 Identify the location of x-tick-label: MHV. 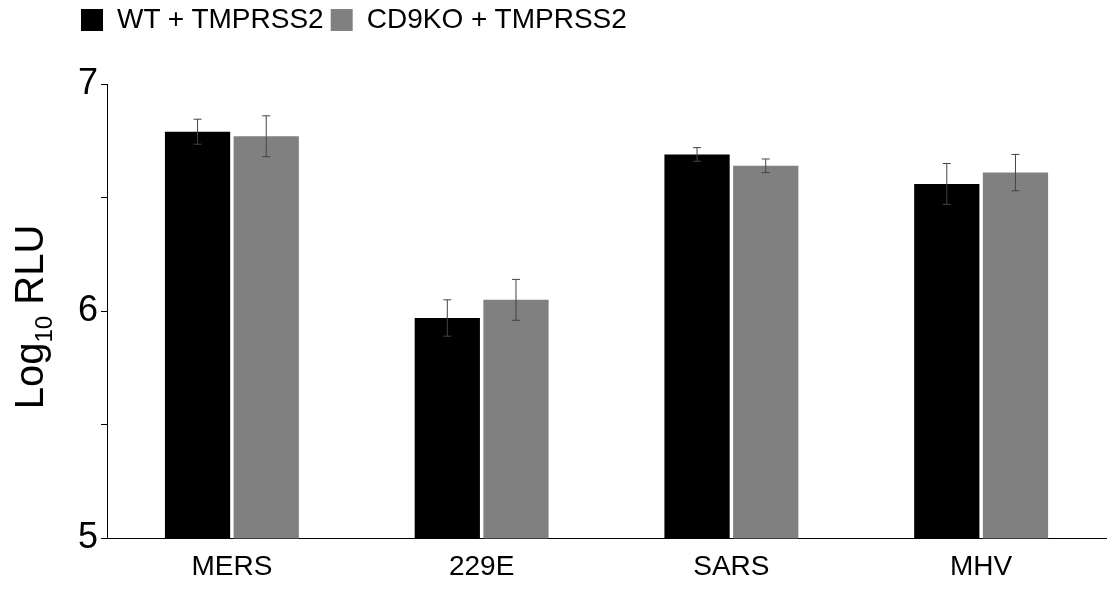
(981, 565).